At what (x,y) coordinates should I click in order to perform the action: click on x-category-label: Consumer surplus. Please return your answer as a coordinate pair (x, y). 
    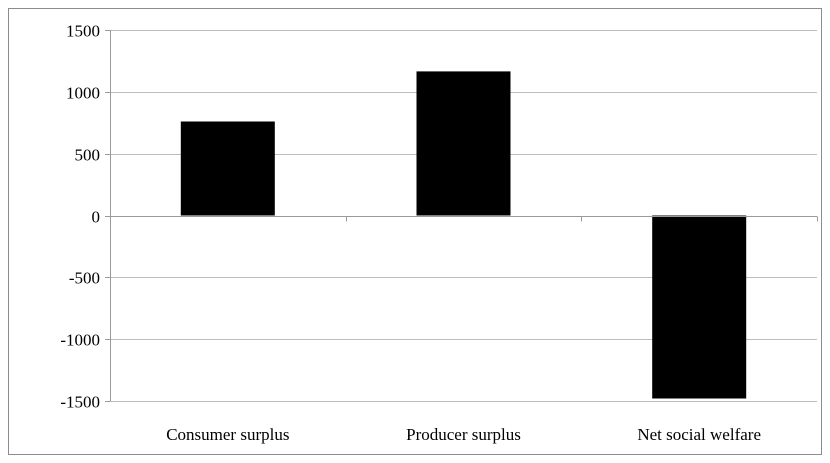
    Looking at the image, I should click on (227, 434).